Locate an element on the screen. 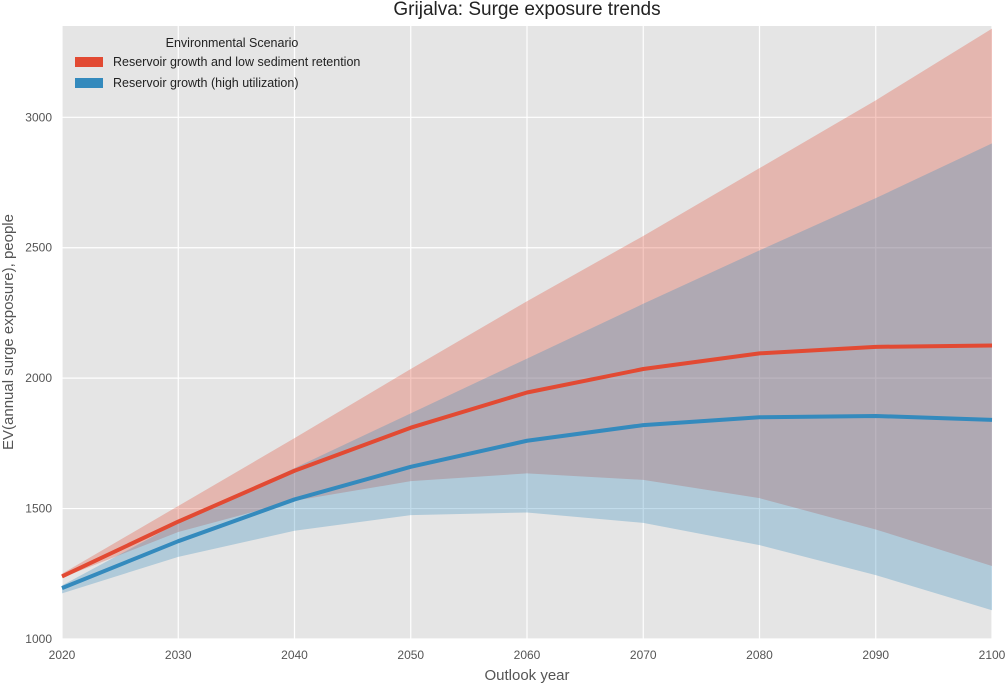  x-axis-label: Outlook year is located at coordinates (526, 675).